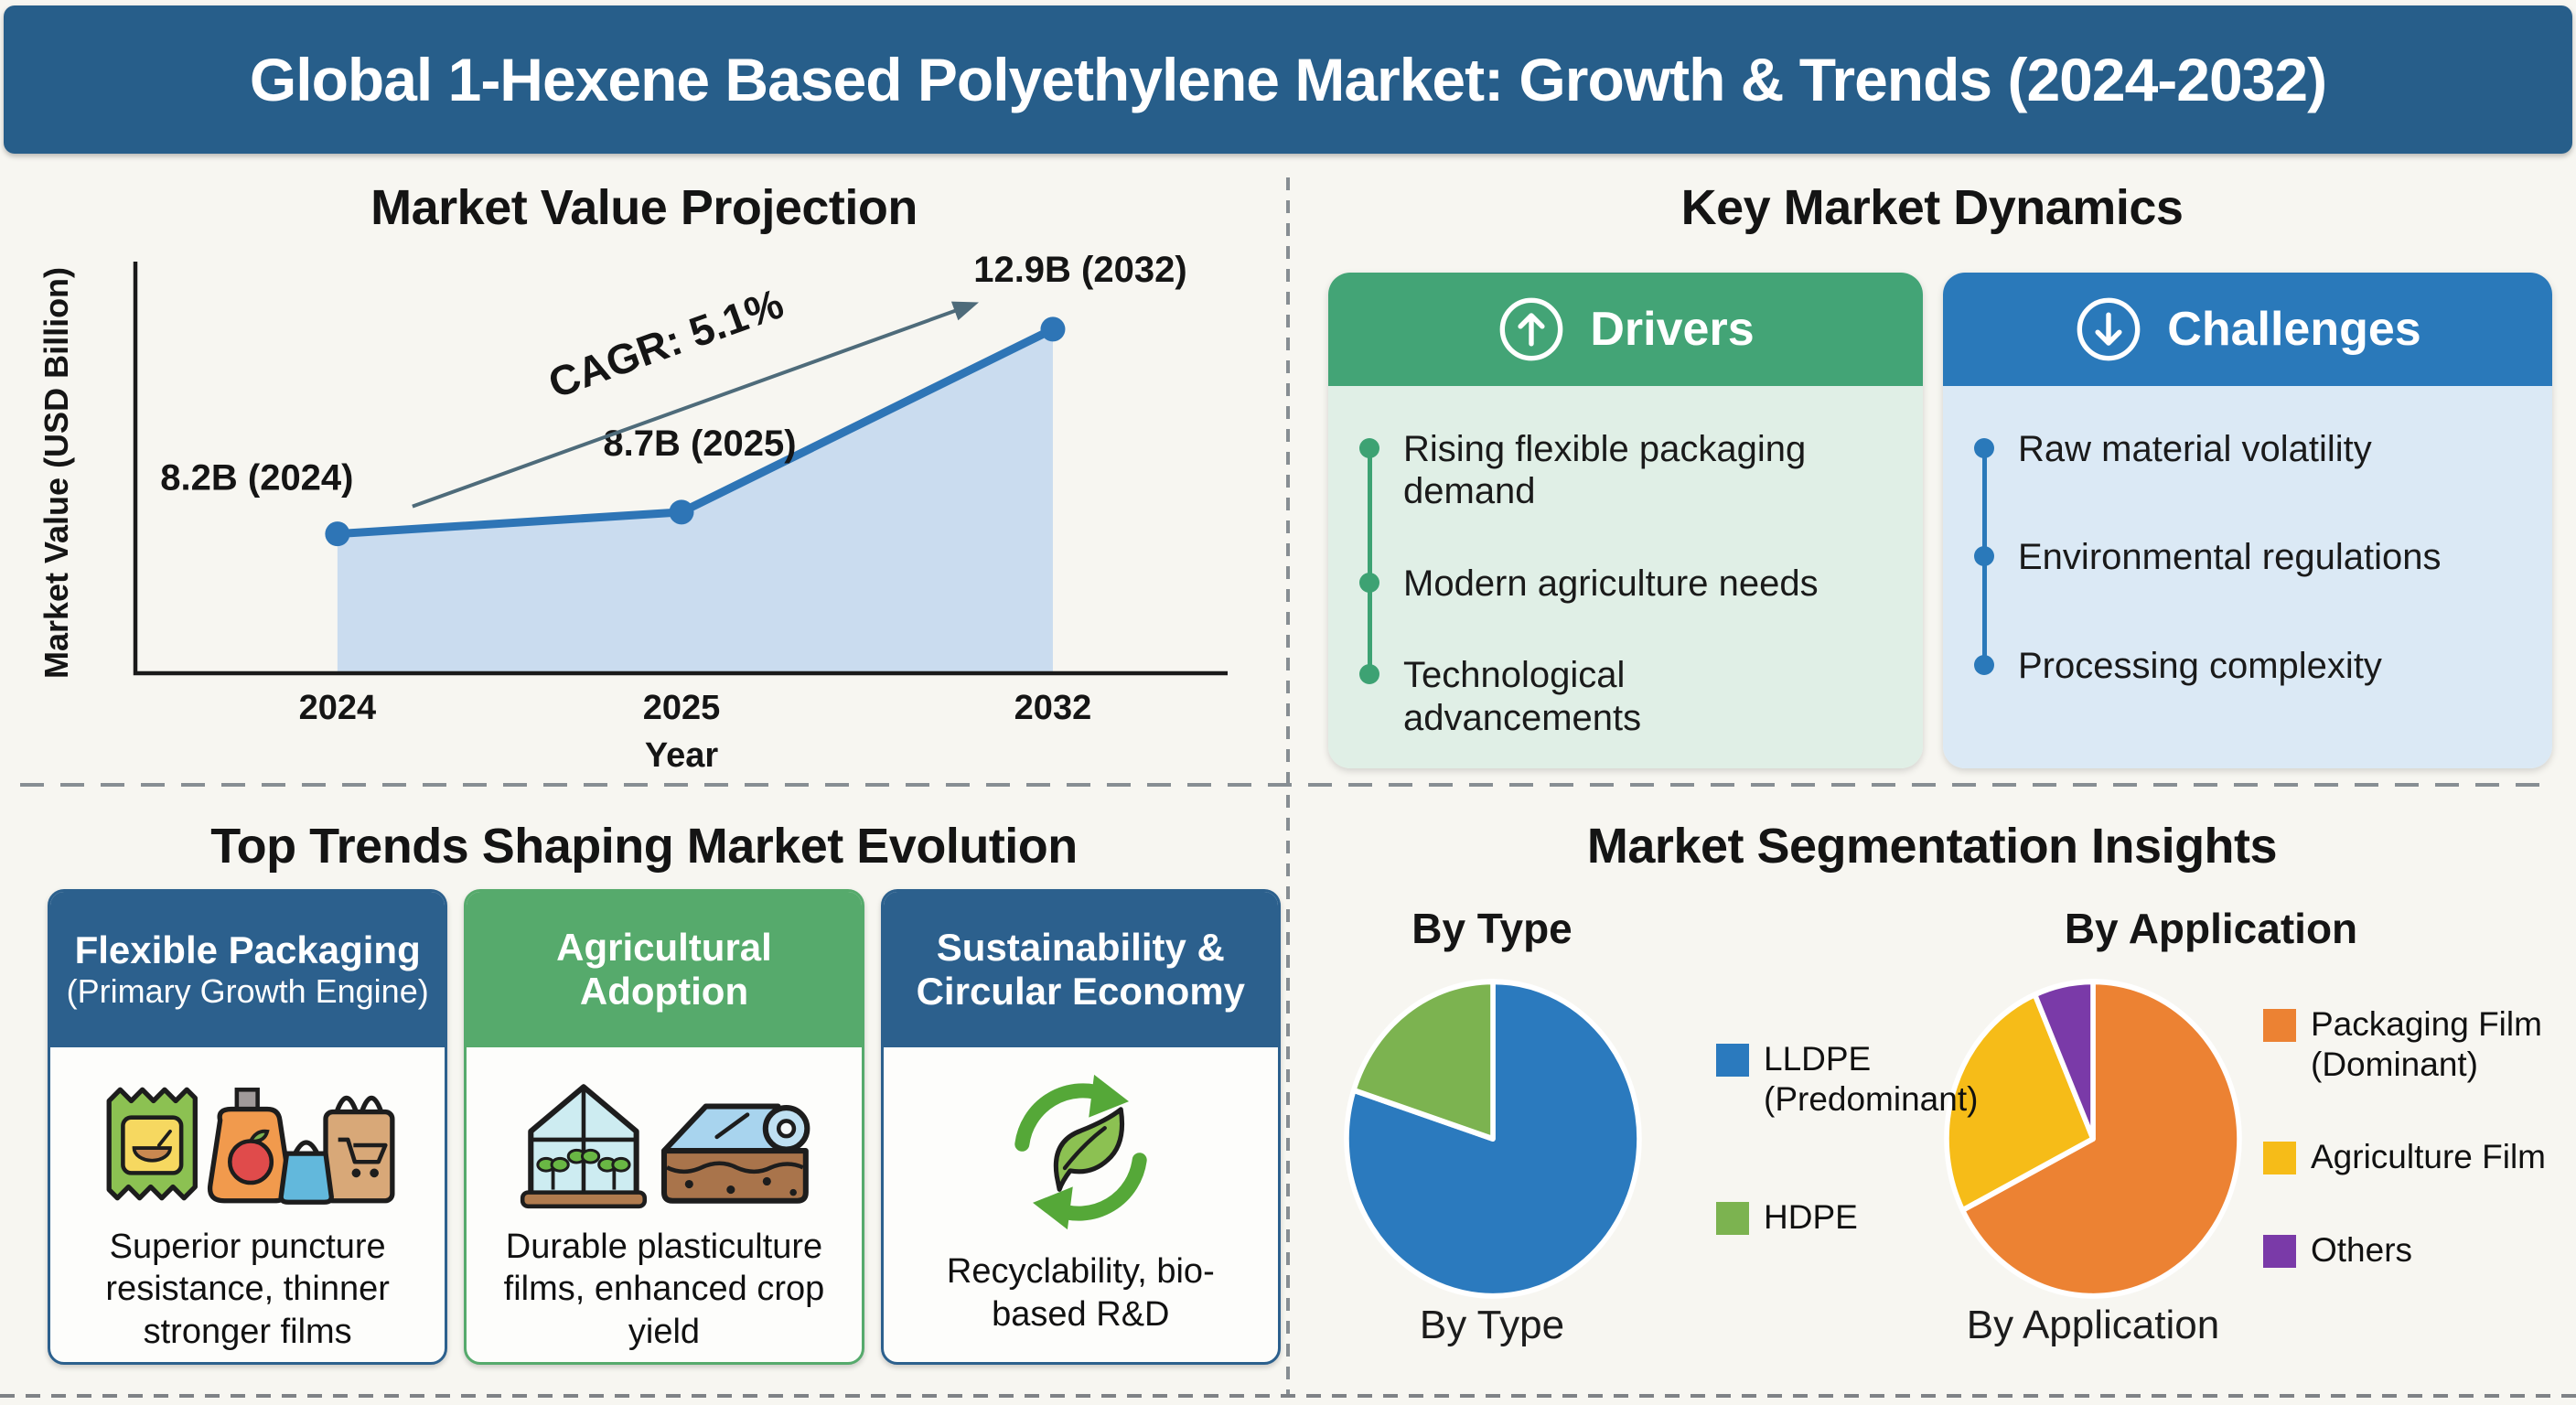 The image size is (2576, 1405). I want to click on greenhouse-film-icon, so click(665, 1146).